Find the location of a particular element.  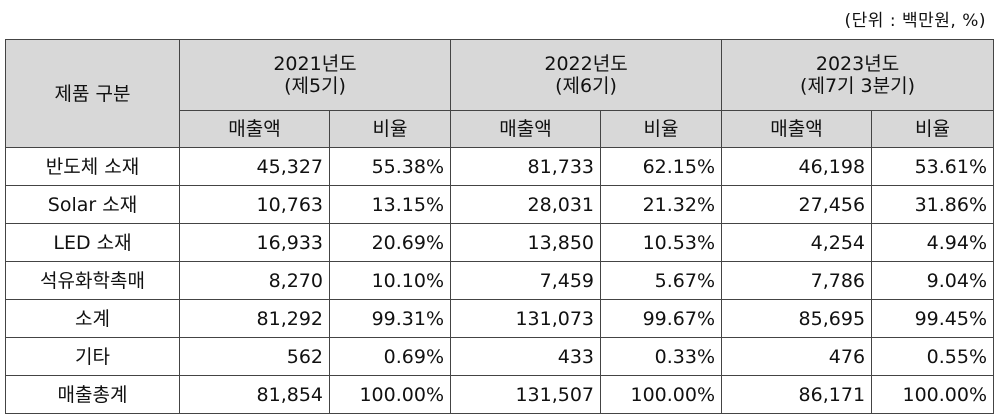

ratio-cell: 20.69% is located at coordinates (390, 242).